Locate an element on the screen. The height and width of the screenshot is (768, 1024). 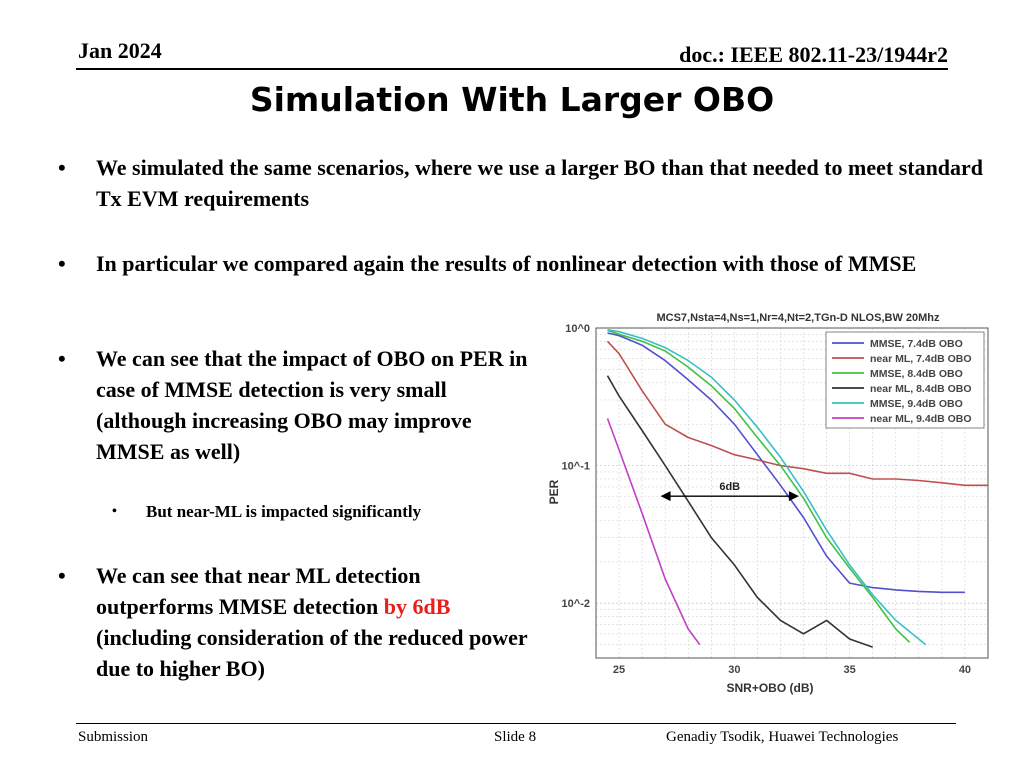
legend-label: near ML, 7.4dB OBO is located at coordinates (921, 359).